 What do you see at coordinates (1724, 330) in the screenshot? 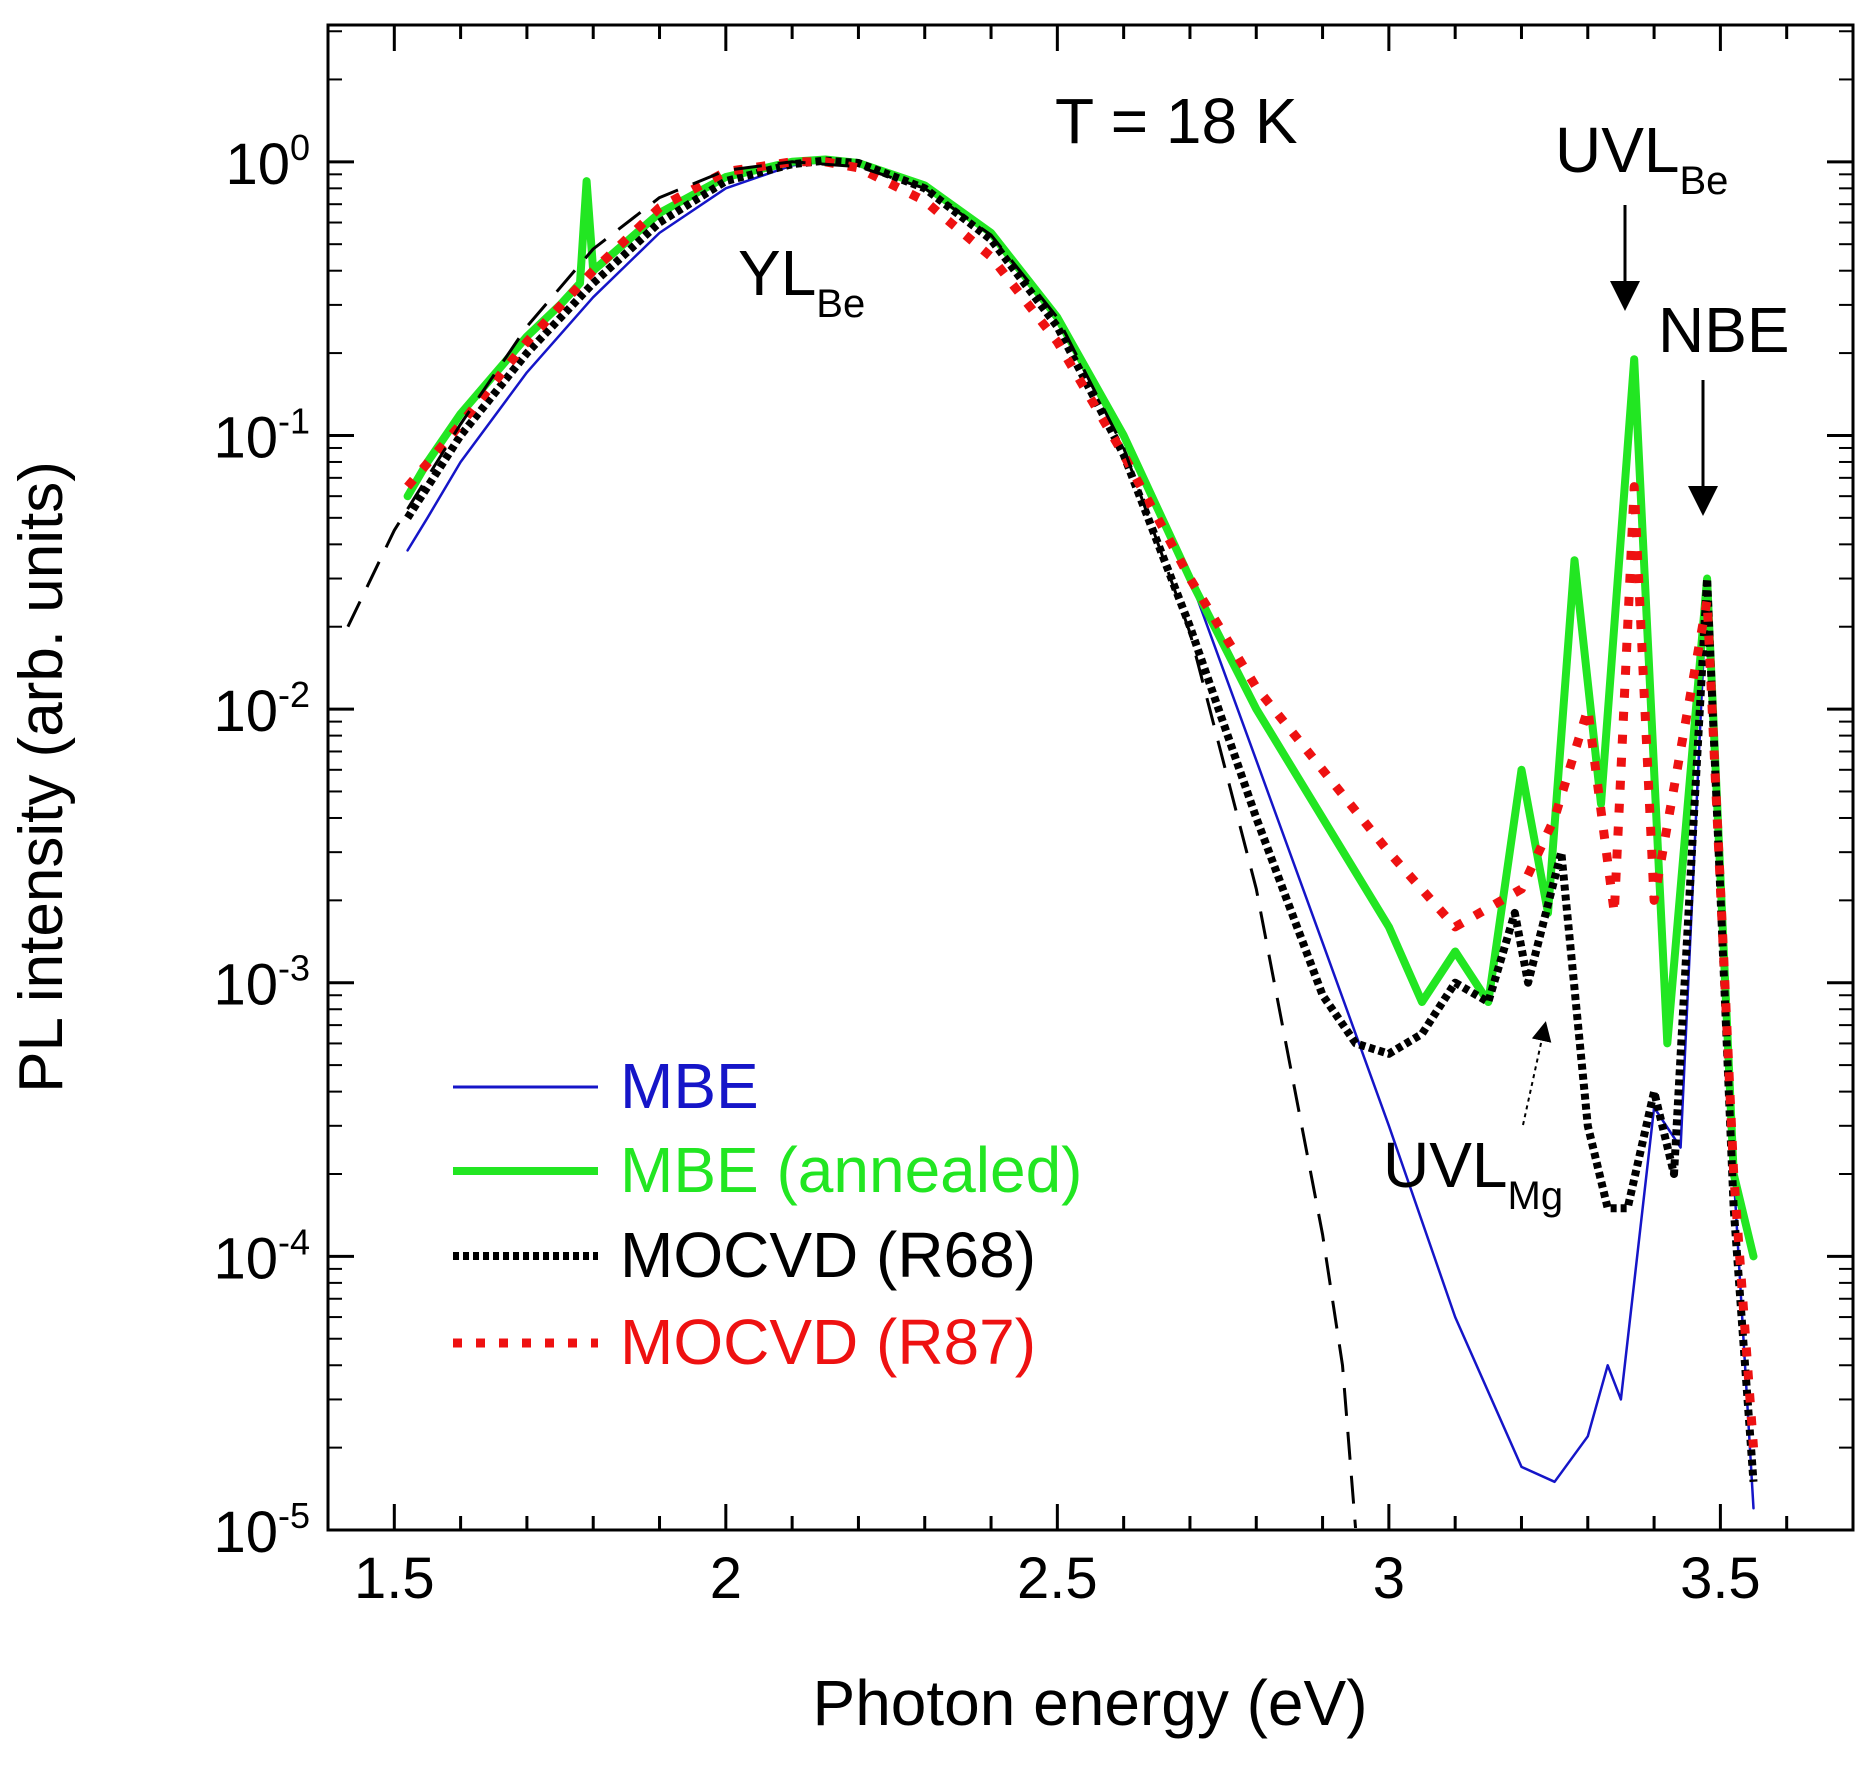
I see `nbe-annotation: NBE` at bounding box center [1724, 330].